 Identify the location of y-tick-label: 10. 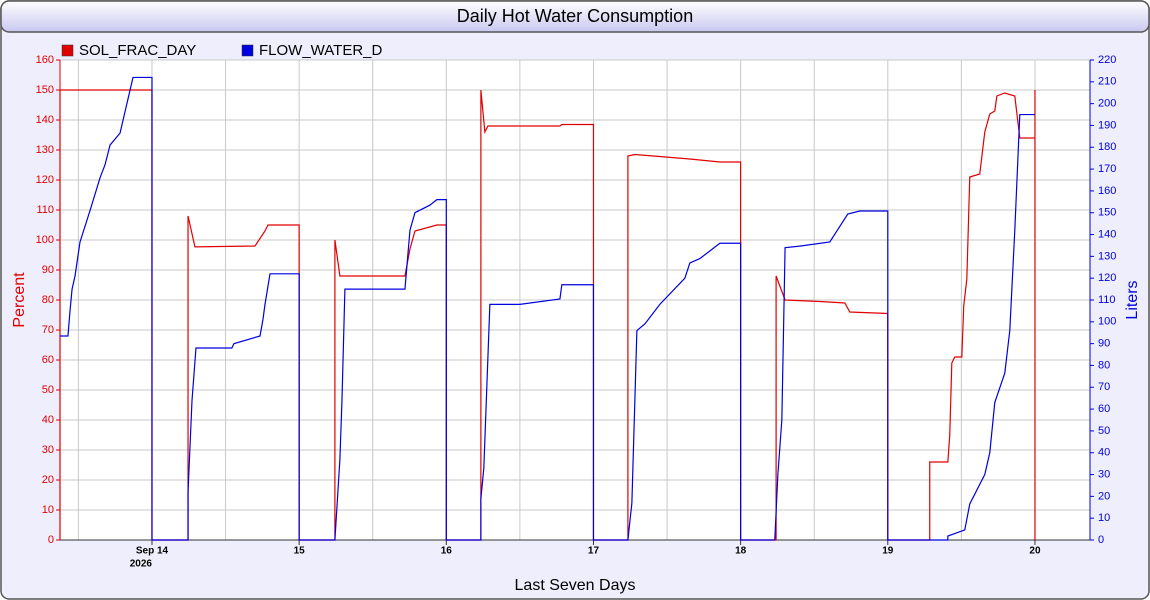
(48, 510).